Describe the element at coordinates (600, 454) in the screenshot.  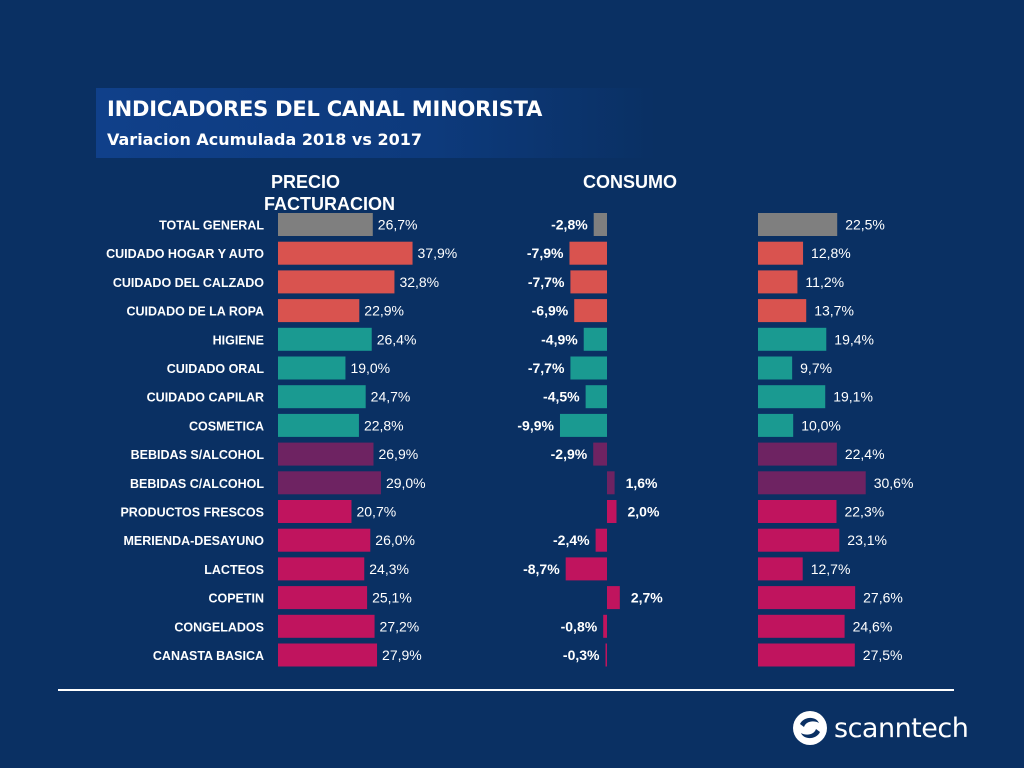
I see `consumo-bar-bebidas-s-alcohol` at that location.